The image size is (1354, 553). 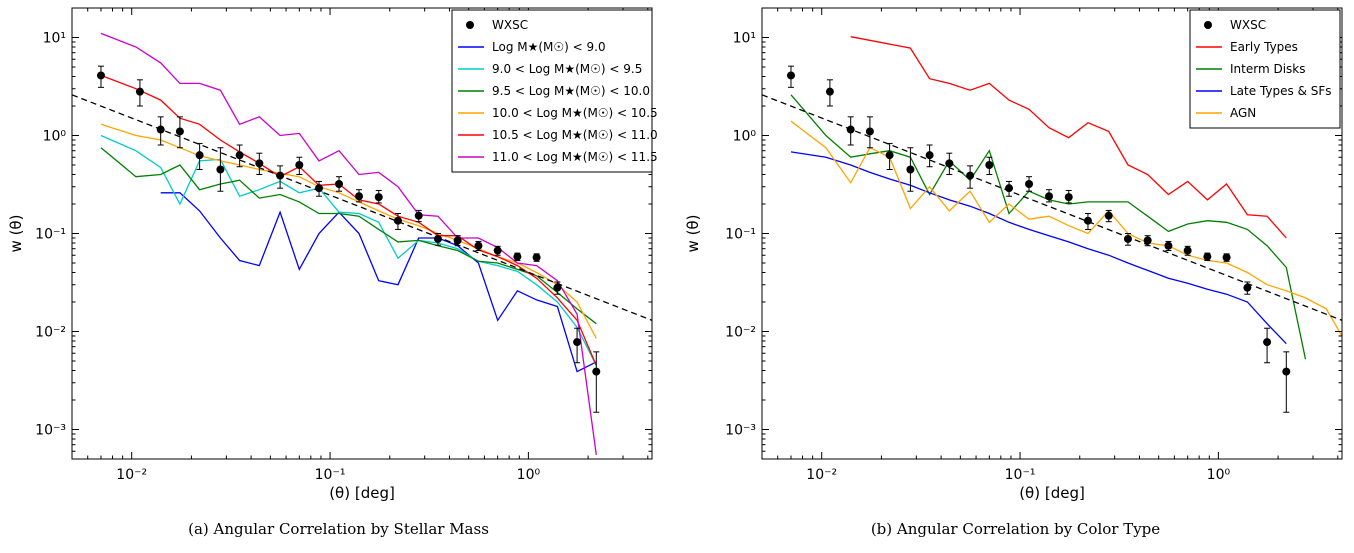 I want to click on legend-label: Interm Disks, so click(x=1268, y=69).